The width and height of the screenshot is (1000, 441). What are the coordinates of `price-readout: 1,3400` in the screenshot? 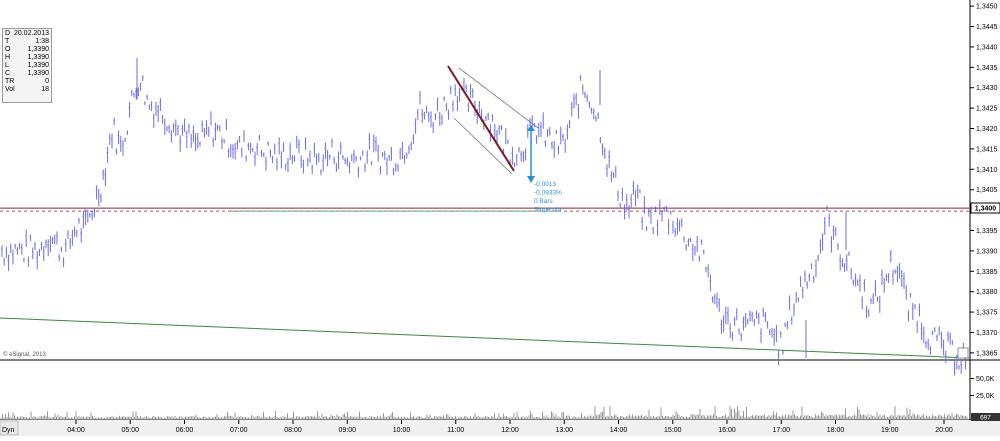 It's located at (986, 209).